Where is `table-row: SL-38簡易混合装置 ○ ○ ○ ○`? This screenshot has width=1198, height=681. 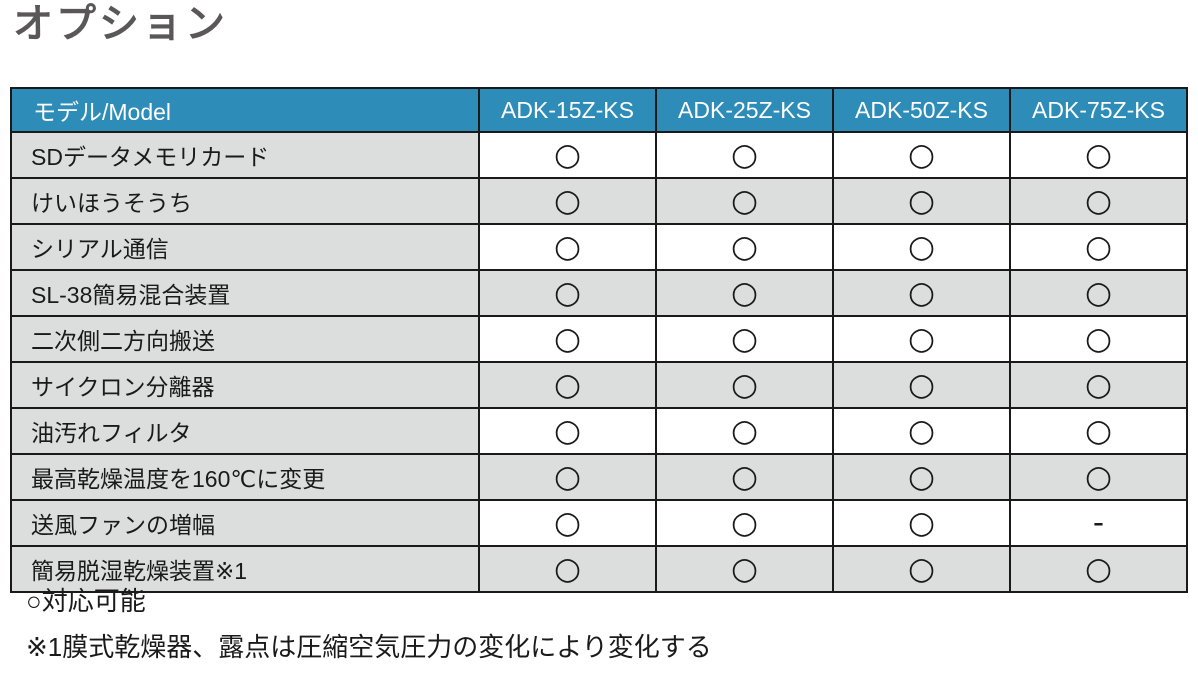 table-row: SL-38簡易混合装置 ○ ○ ○ ○ is located at coordinates (599, 293).